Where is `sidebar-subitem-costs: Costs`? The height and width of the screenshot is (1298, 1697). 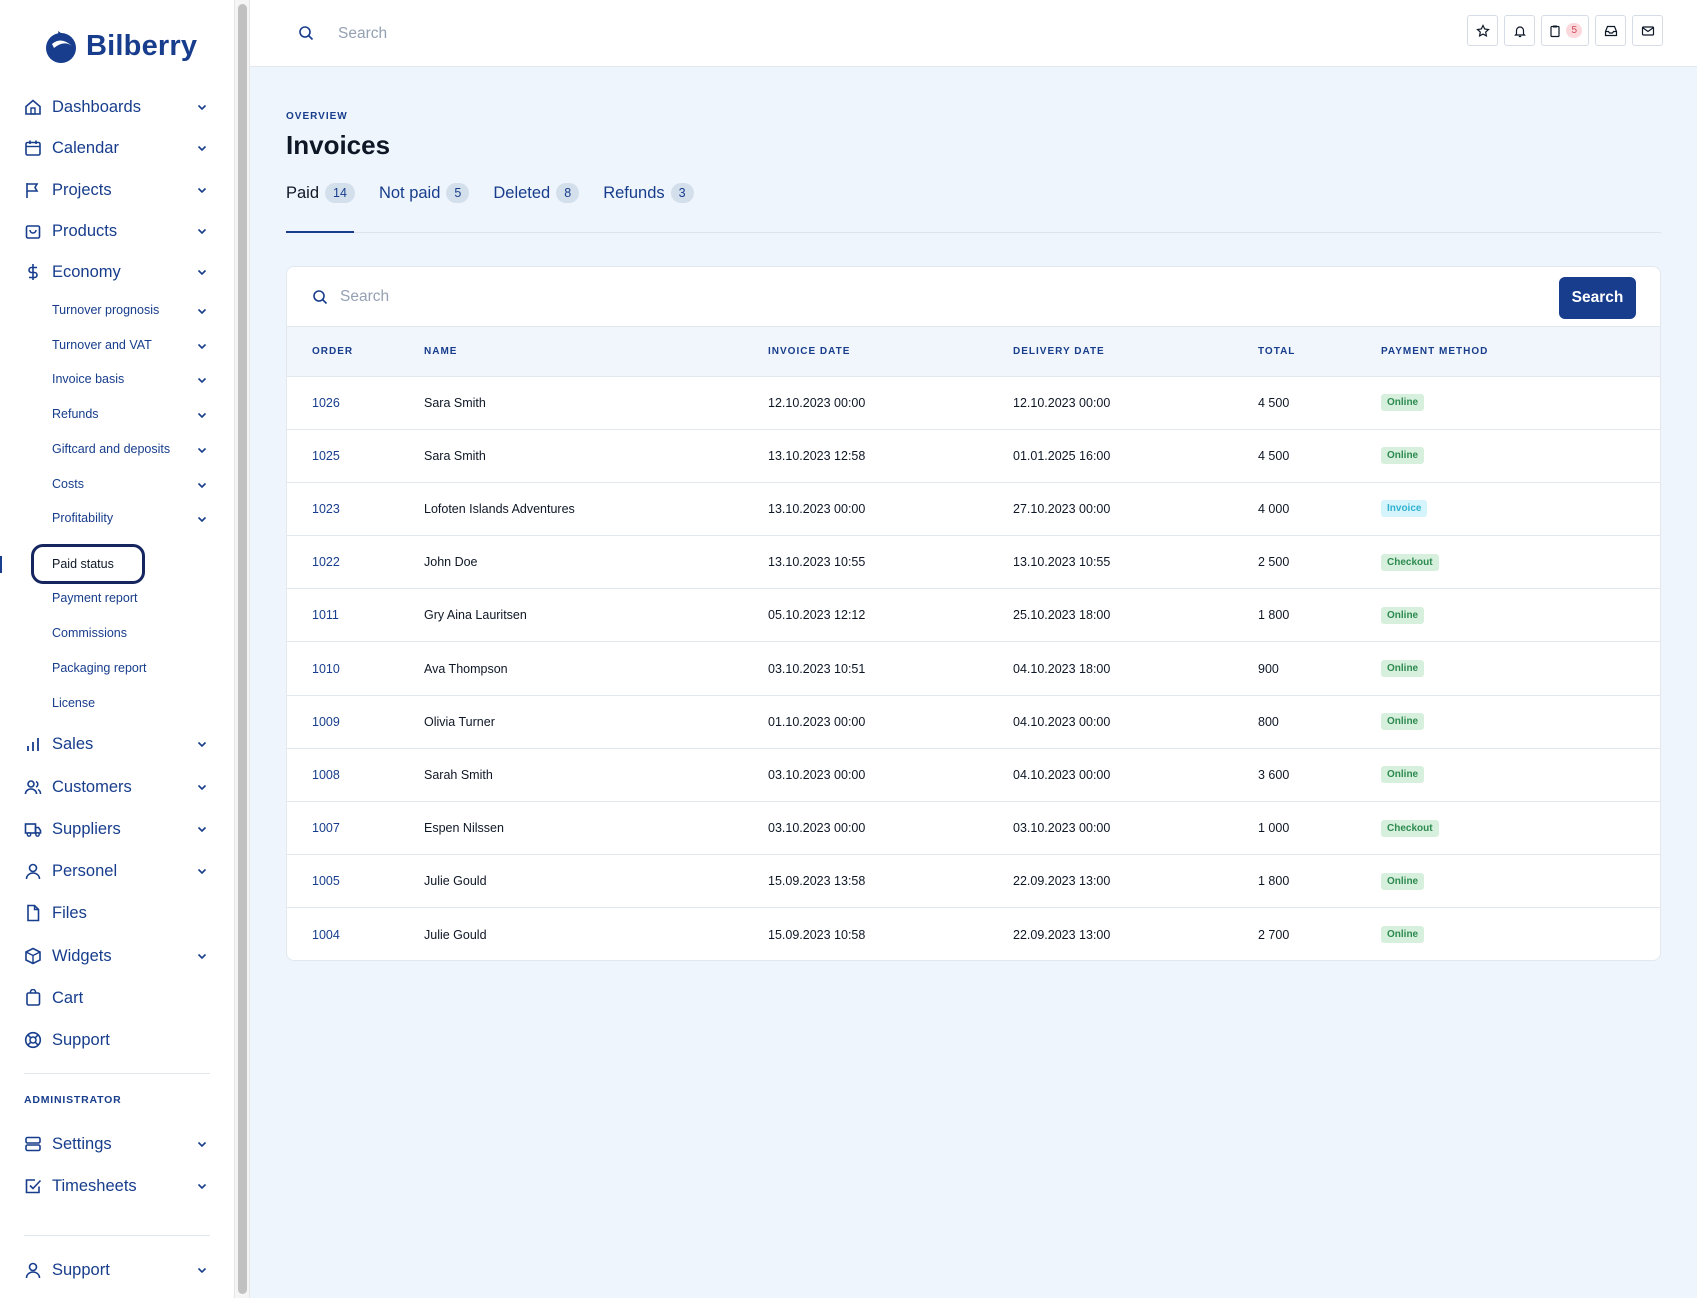 sidebar-subitem-costs: Costs is located at coordinates (131, 484).